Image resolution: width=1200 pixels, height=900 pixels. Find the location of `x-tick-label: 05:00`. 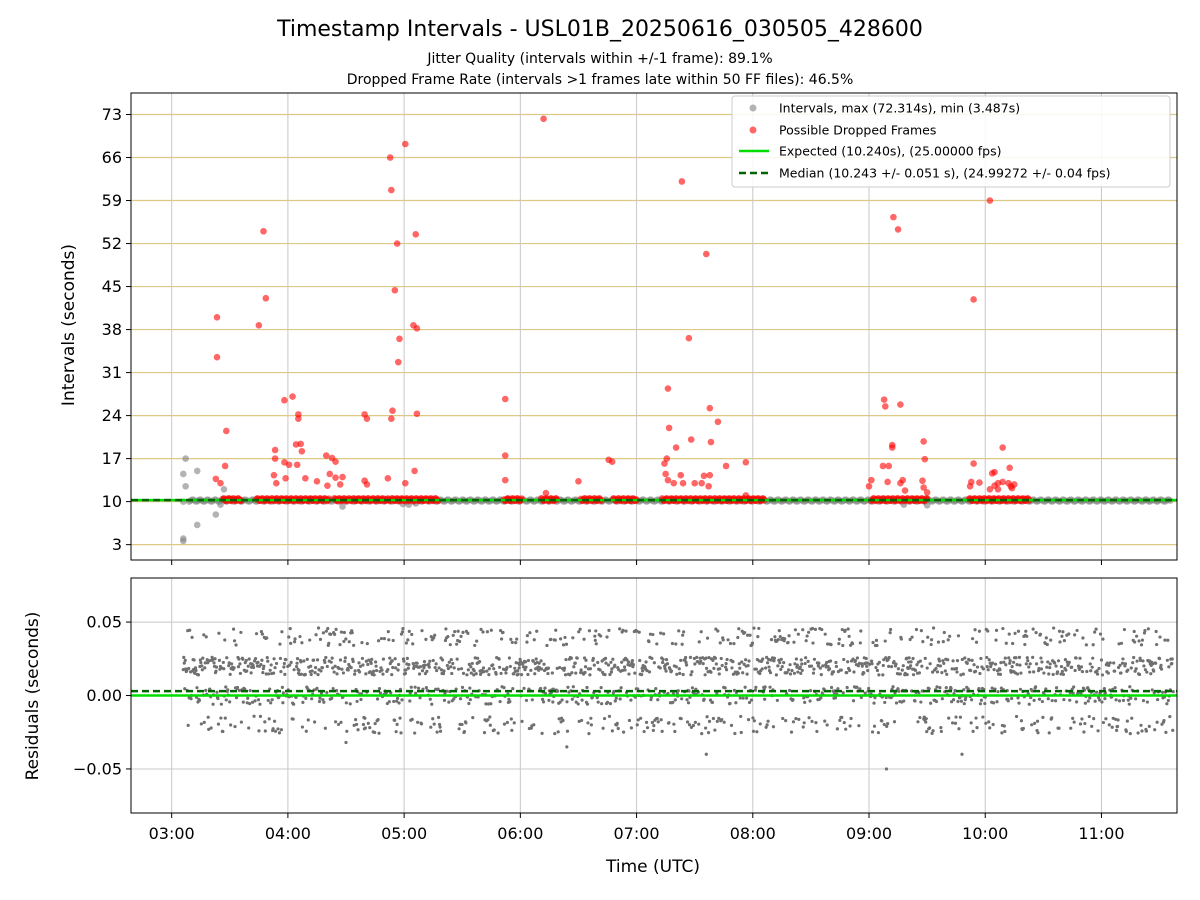

x-tick-label: 05:00 is located at coordinates (404, 833).